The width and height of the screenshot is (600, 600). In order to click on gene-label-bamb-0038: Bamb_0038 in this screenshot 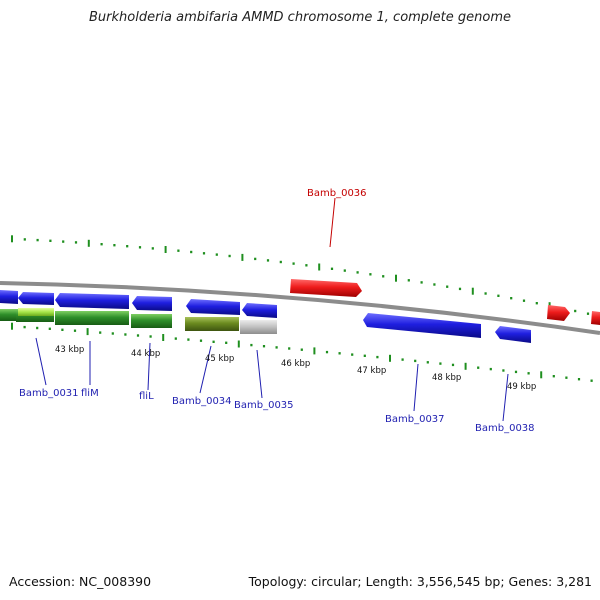, I will do `click(505, 428)`.